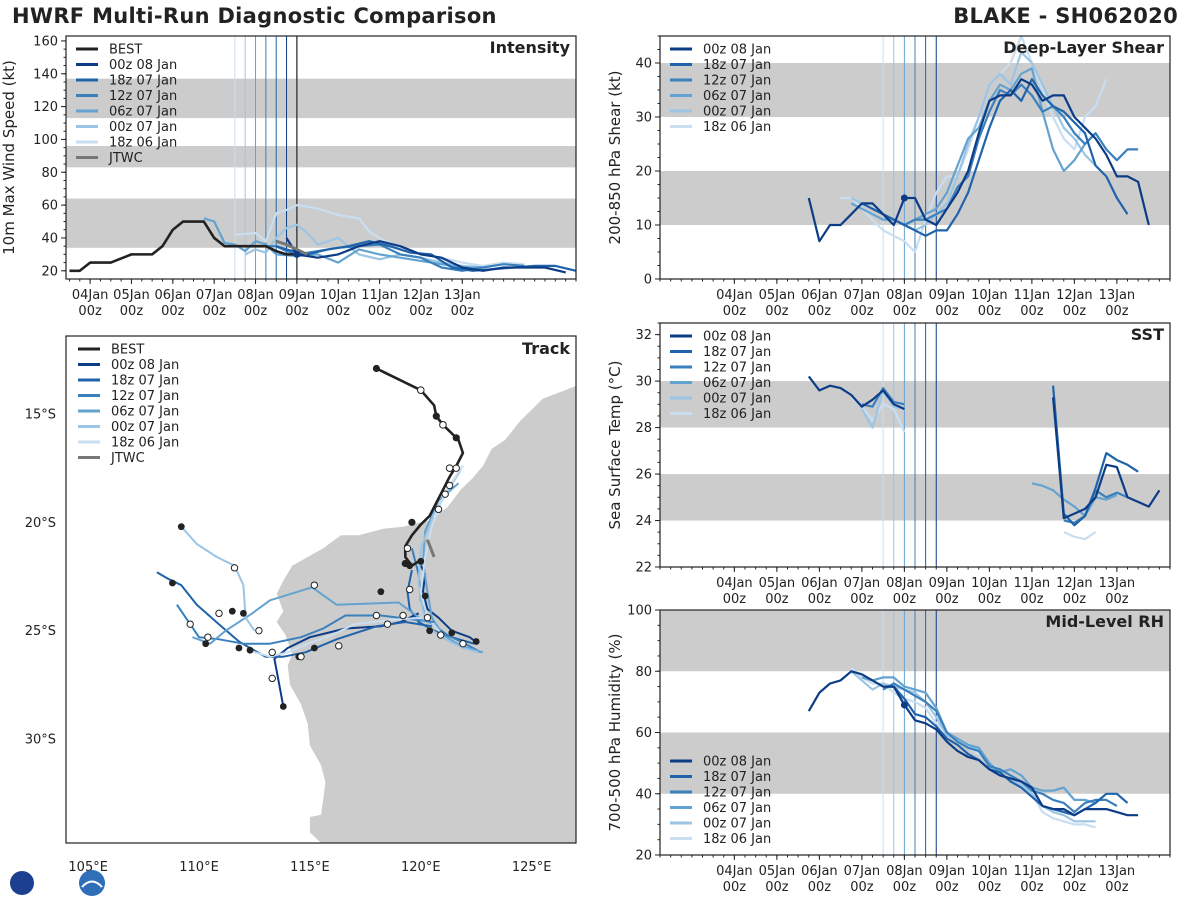 The height and width of the screenshot is (900, 1200). I want to click on track-run-line, so click(335, 637).